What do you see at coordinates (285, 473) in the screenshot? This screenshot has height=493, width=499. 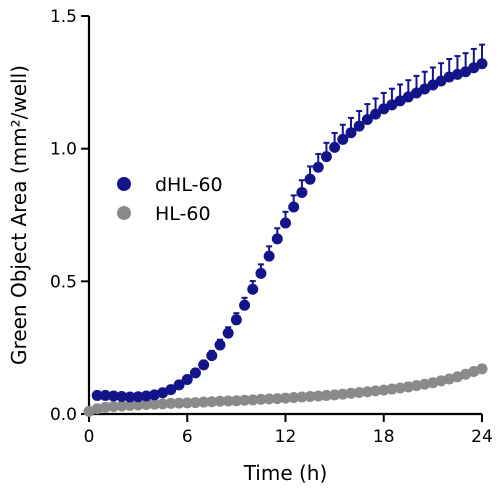 I see `x-axis-title: Time (h)` at bounding box center [285, 473].